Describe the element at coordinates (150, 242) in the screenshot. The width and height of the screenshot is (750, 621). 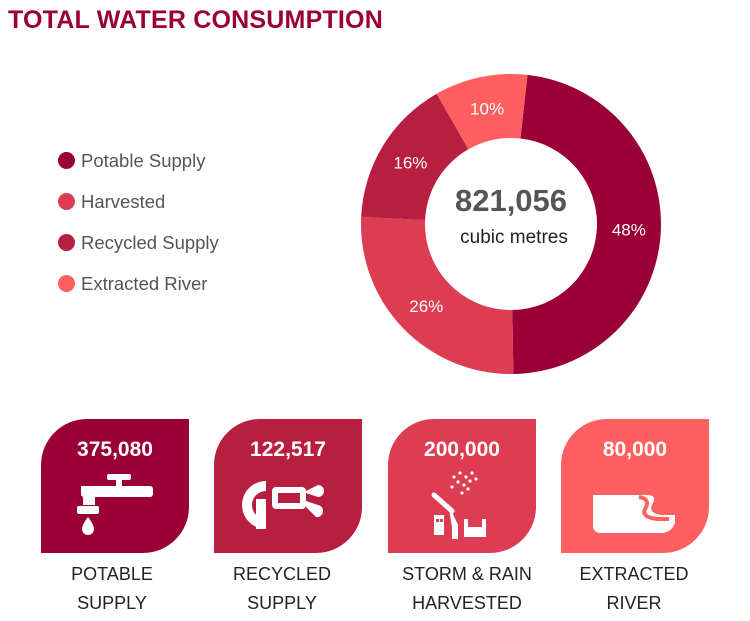
I see `legend-label: Recycled Supply` at that location.